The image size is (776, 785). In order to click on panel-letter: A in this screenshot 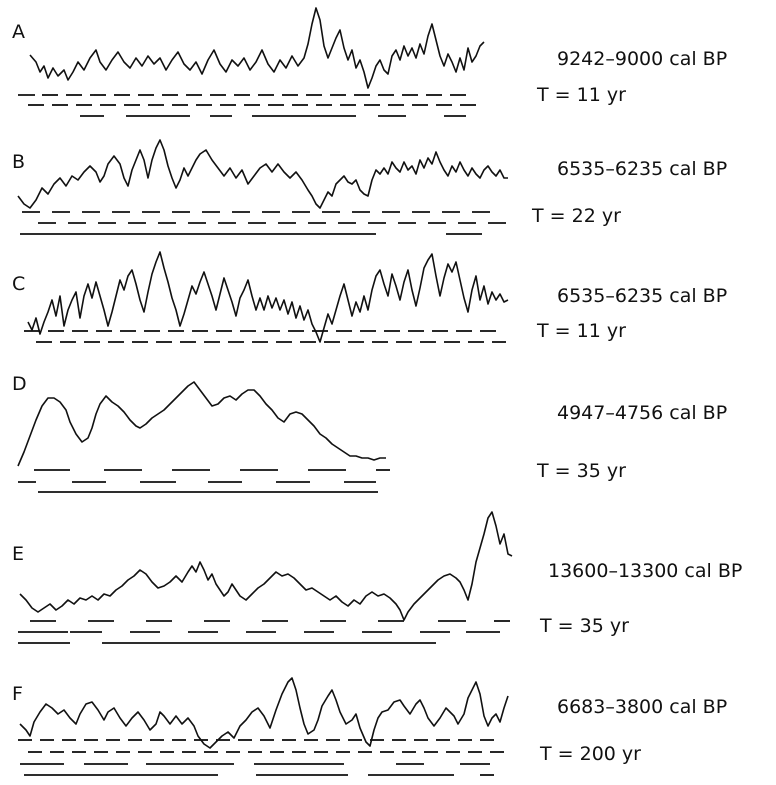, I will do `click(18, 32)`.